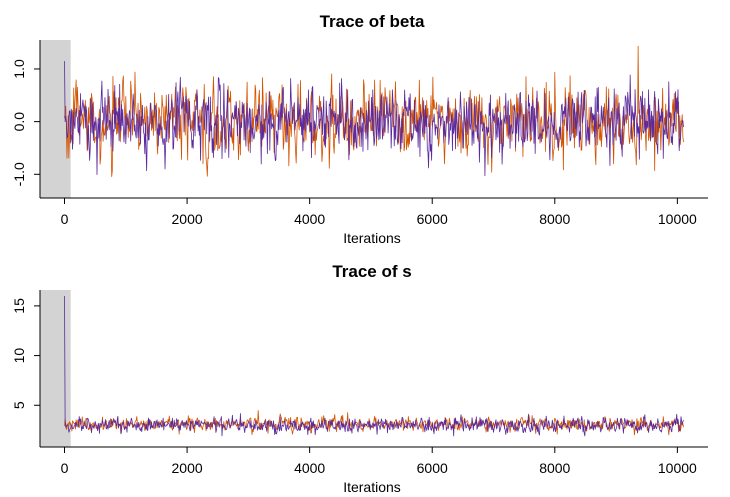 The image size is (730, 497). What do you see at coordinates (19, 174) in the screenshot?
I see `y-tick-label: -1.0` at bounding box center [19, 174].